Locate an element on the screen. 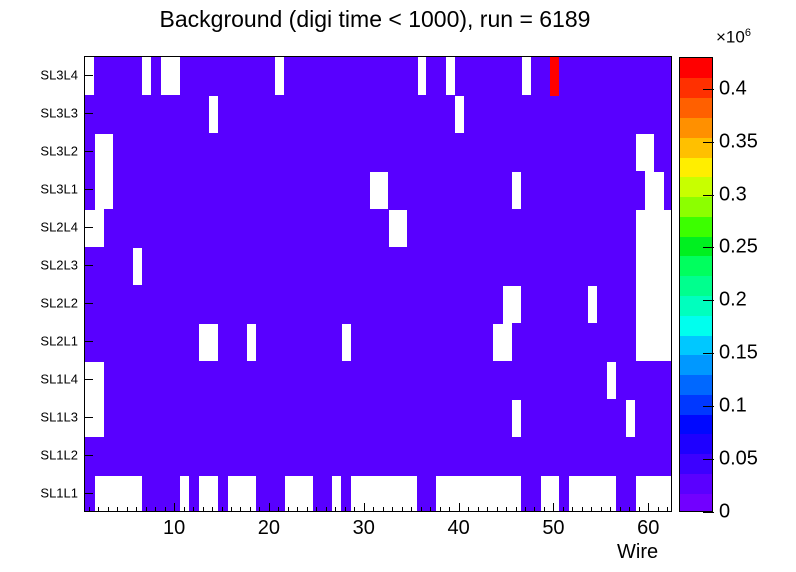 The height and width of the screenshot is (572, 796). color-scale-tick-label: 0.35 is located at coordinates (738, 141).